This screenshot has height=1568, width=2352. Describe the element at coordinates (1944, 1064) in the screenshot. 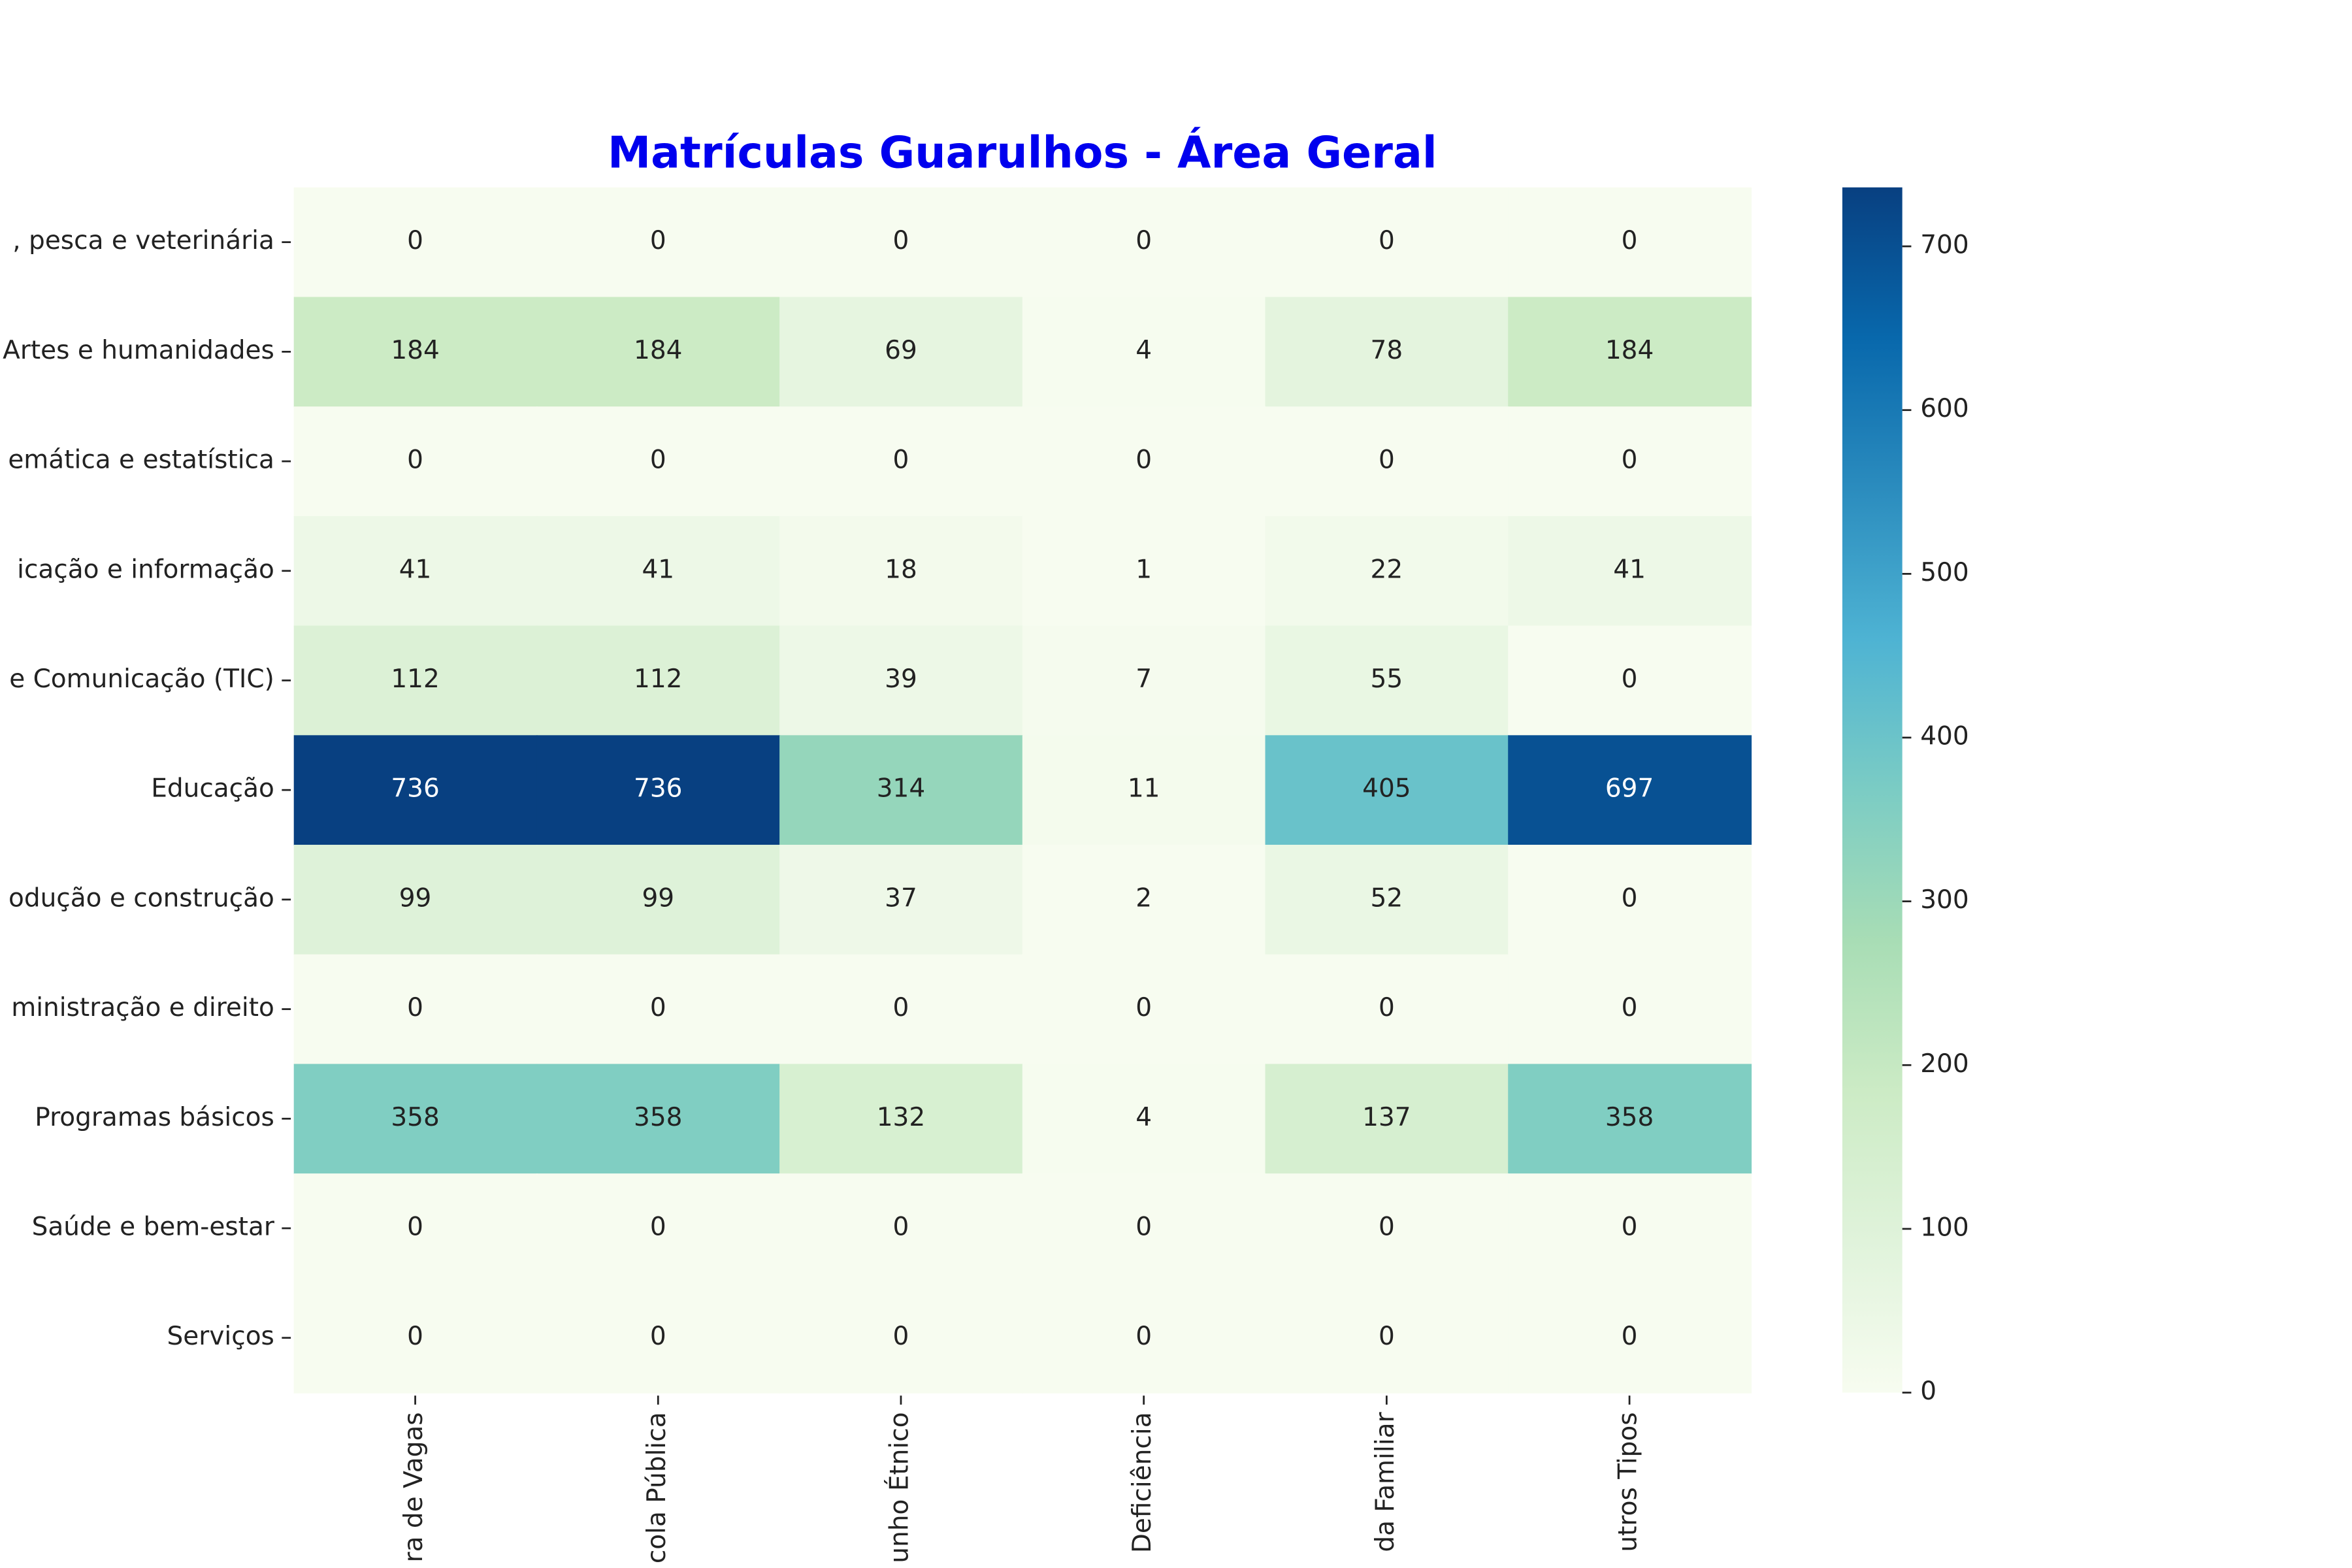

I see `colorbar-tick-label: 200` at that location.